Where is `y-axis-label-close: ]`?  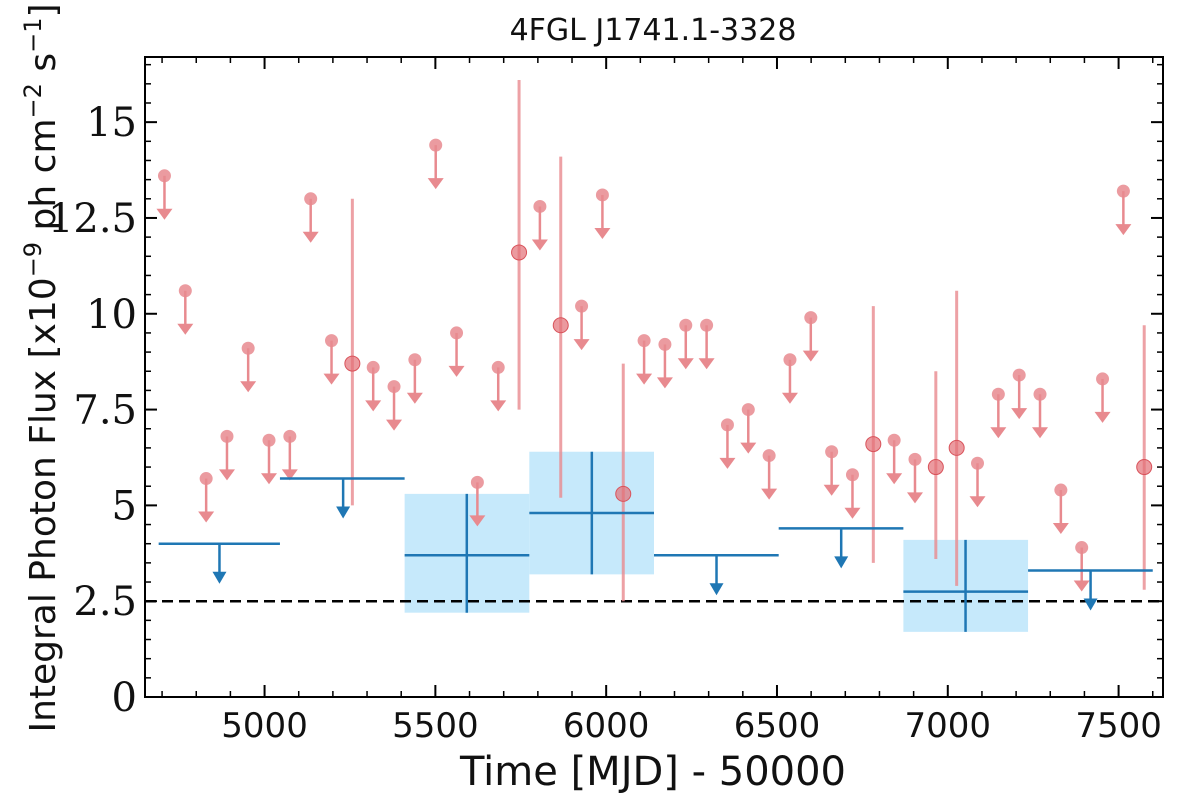 y-axis-label-close: ] is located at coordinates (43, 10).